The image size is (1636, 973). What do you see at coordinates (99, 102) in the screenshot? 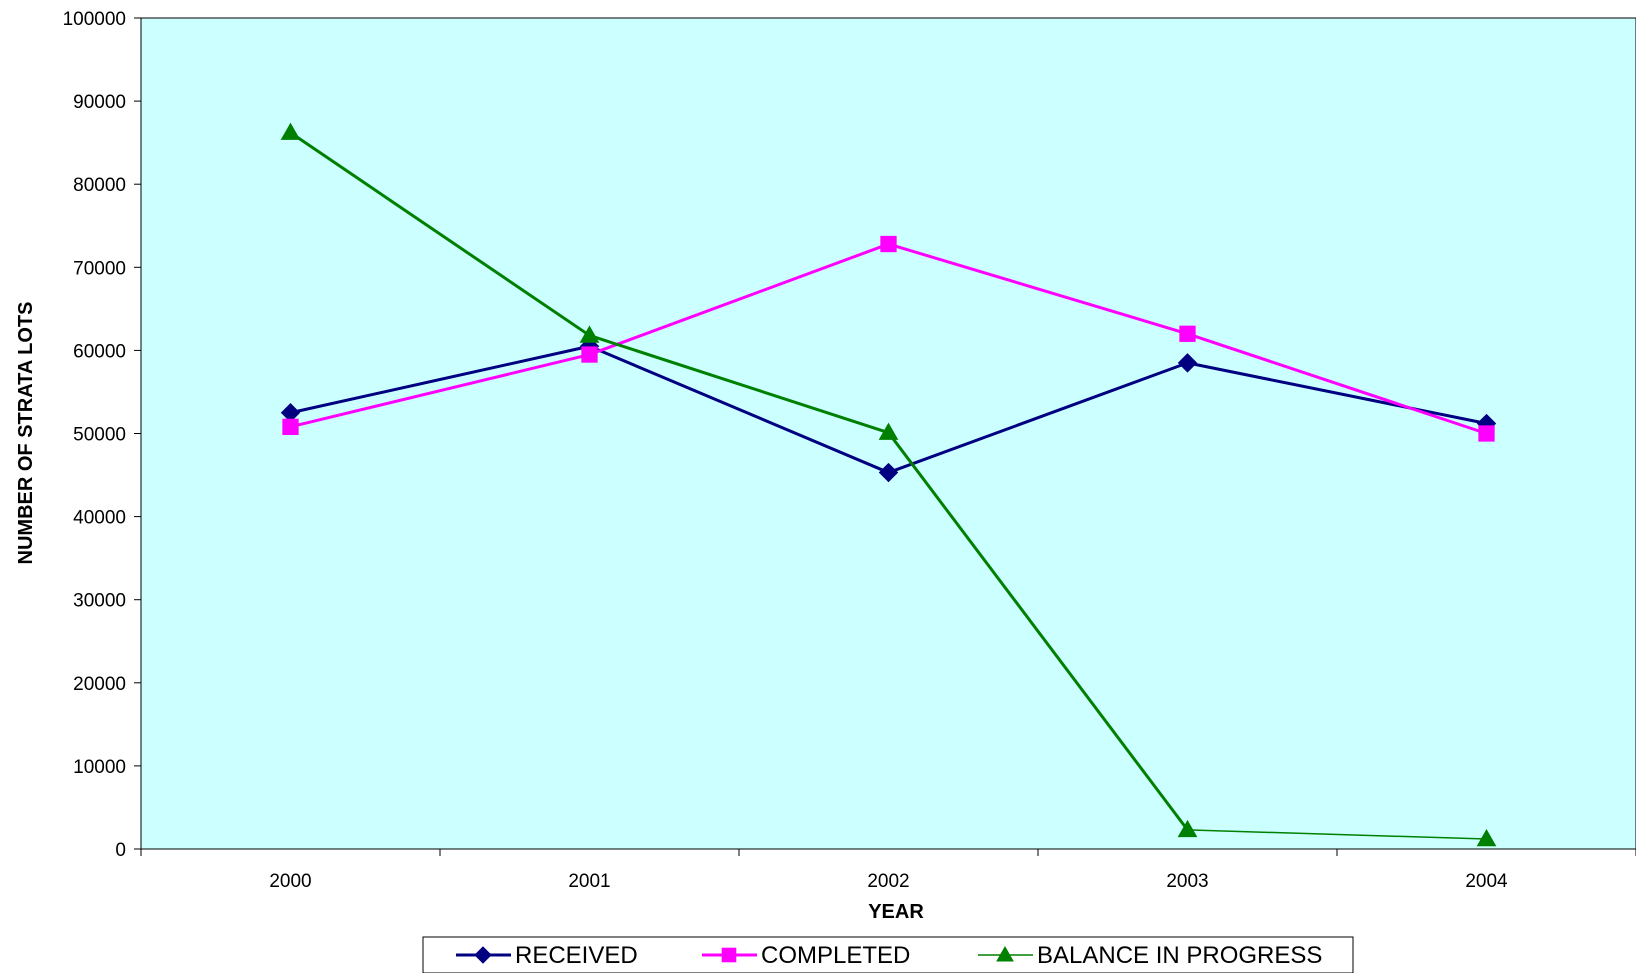
I see `y-tick-label: 90000` at bounding box center [99, 102].